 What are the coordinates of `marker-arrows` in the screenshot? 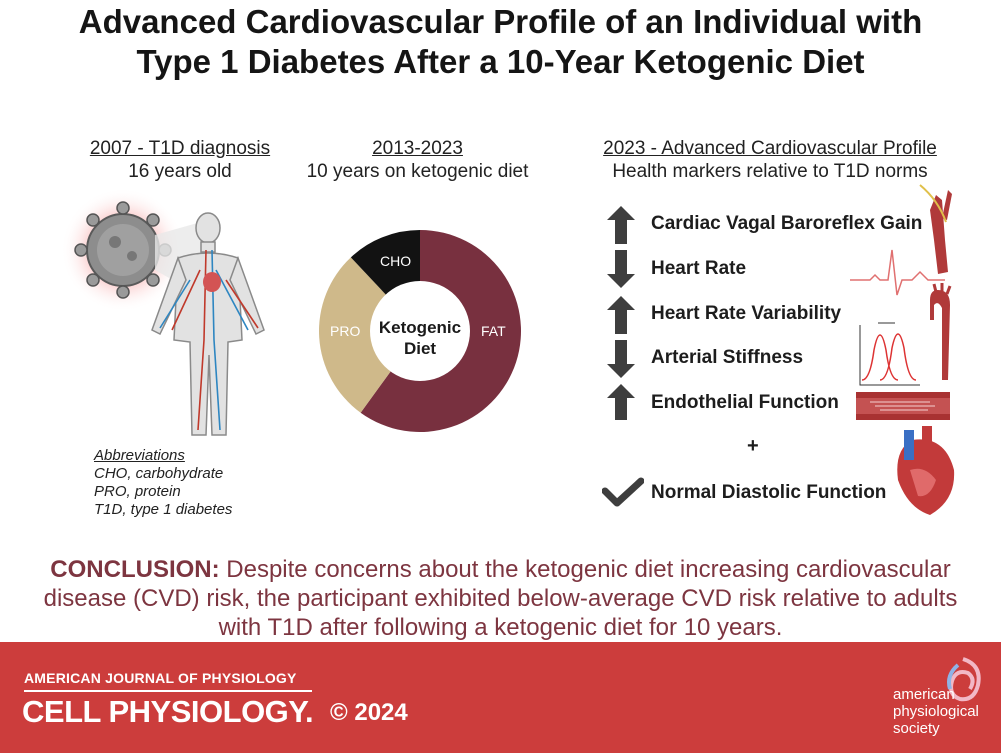 It's located at (621, 313).